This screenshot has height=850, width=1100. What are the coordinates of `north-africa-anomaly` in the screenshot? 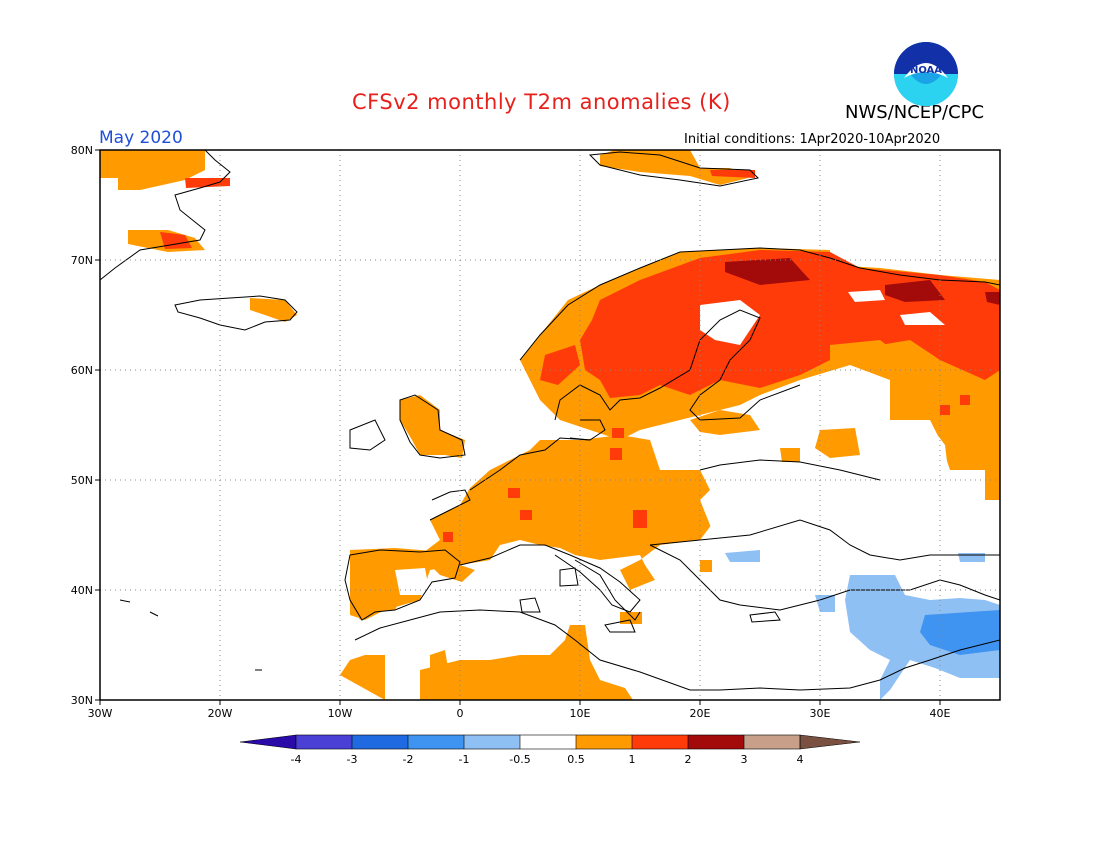 It's located at (362, 677).